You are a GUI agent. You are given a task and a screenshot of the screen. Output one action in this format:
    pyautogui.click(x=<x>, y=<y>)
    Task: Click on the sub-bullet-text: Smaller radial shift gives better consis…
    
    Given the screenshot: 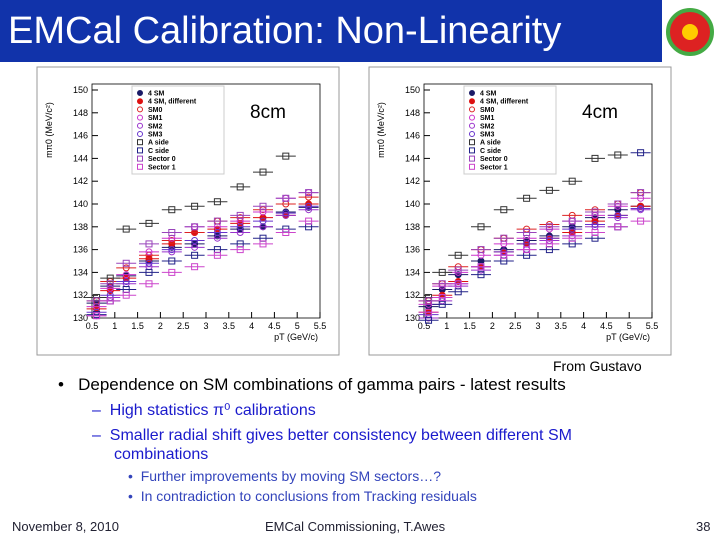 What is the action you would take?
    pyautogui.click(x=340, y=445)
    